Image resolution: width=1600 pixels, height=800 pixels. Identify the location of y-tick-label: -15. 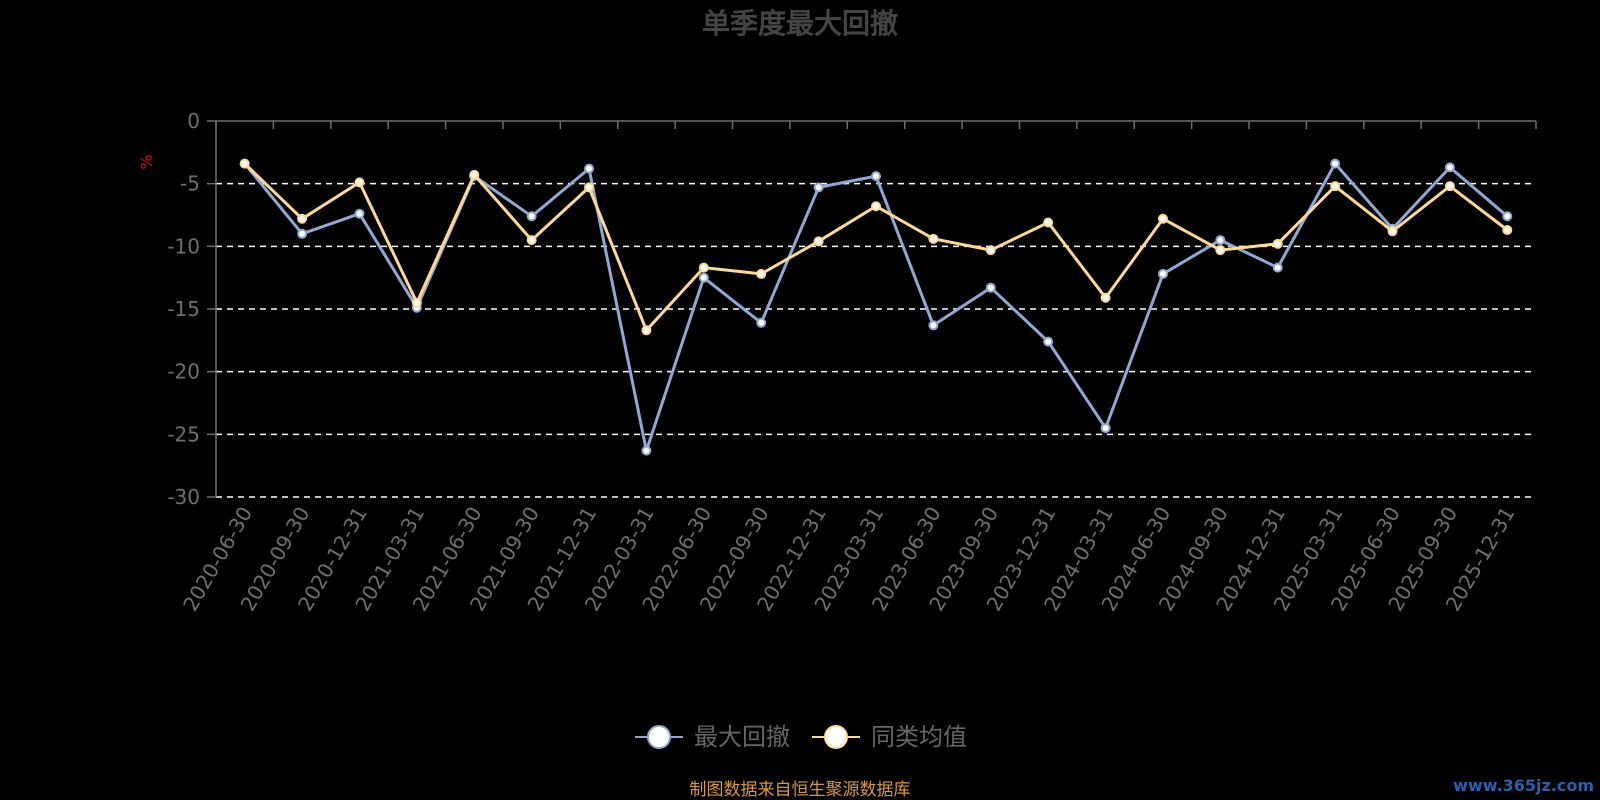
(183, 309).